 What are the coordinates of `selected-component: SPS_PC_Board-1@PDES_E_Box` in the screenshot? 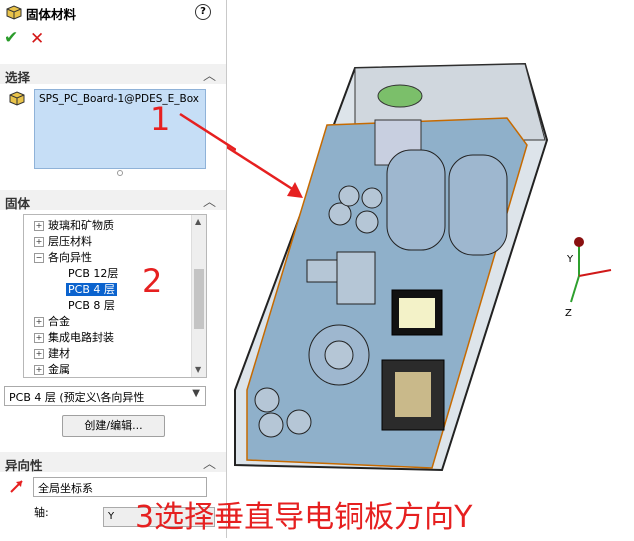 It's located at (119, 99).